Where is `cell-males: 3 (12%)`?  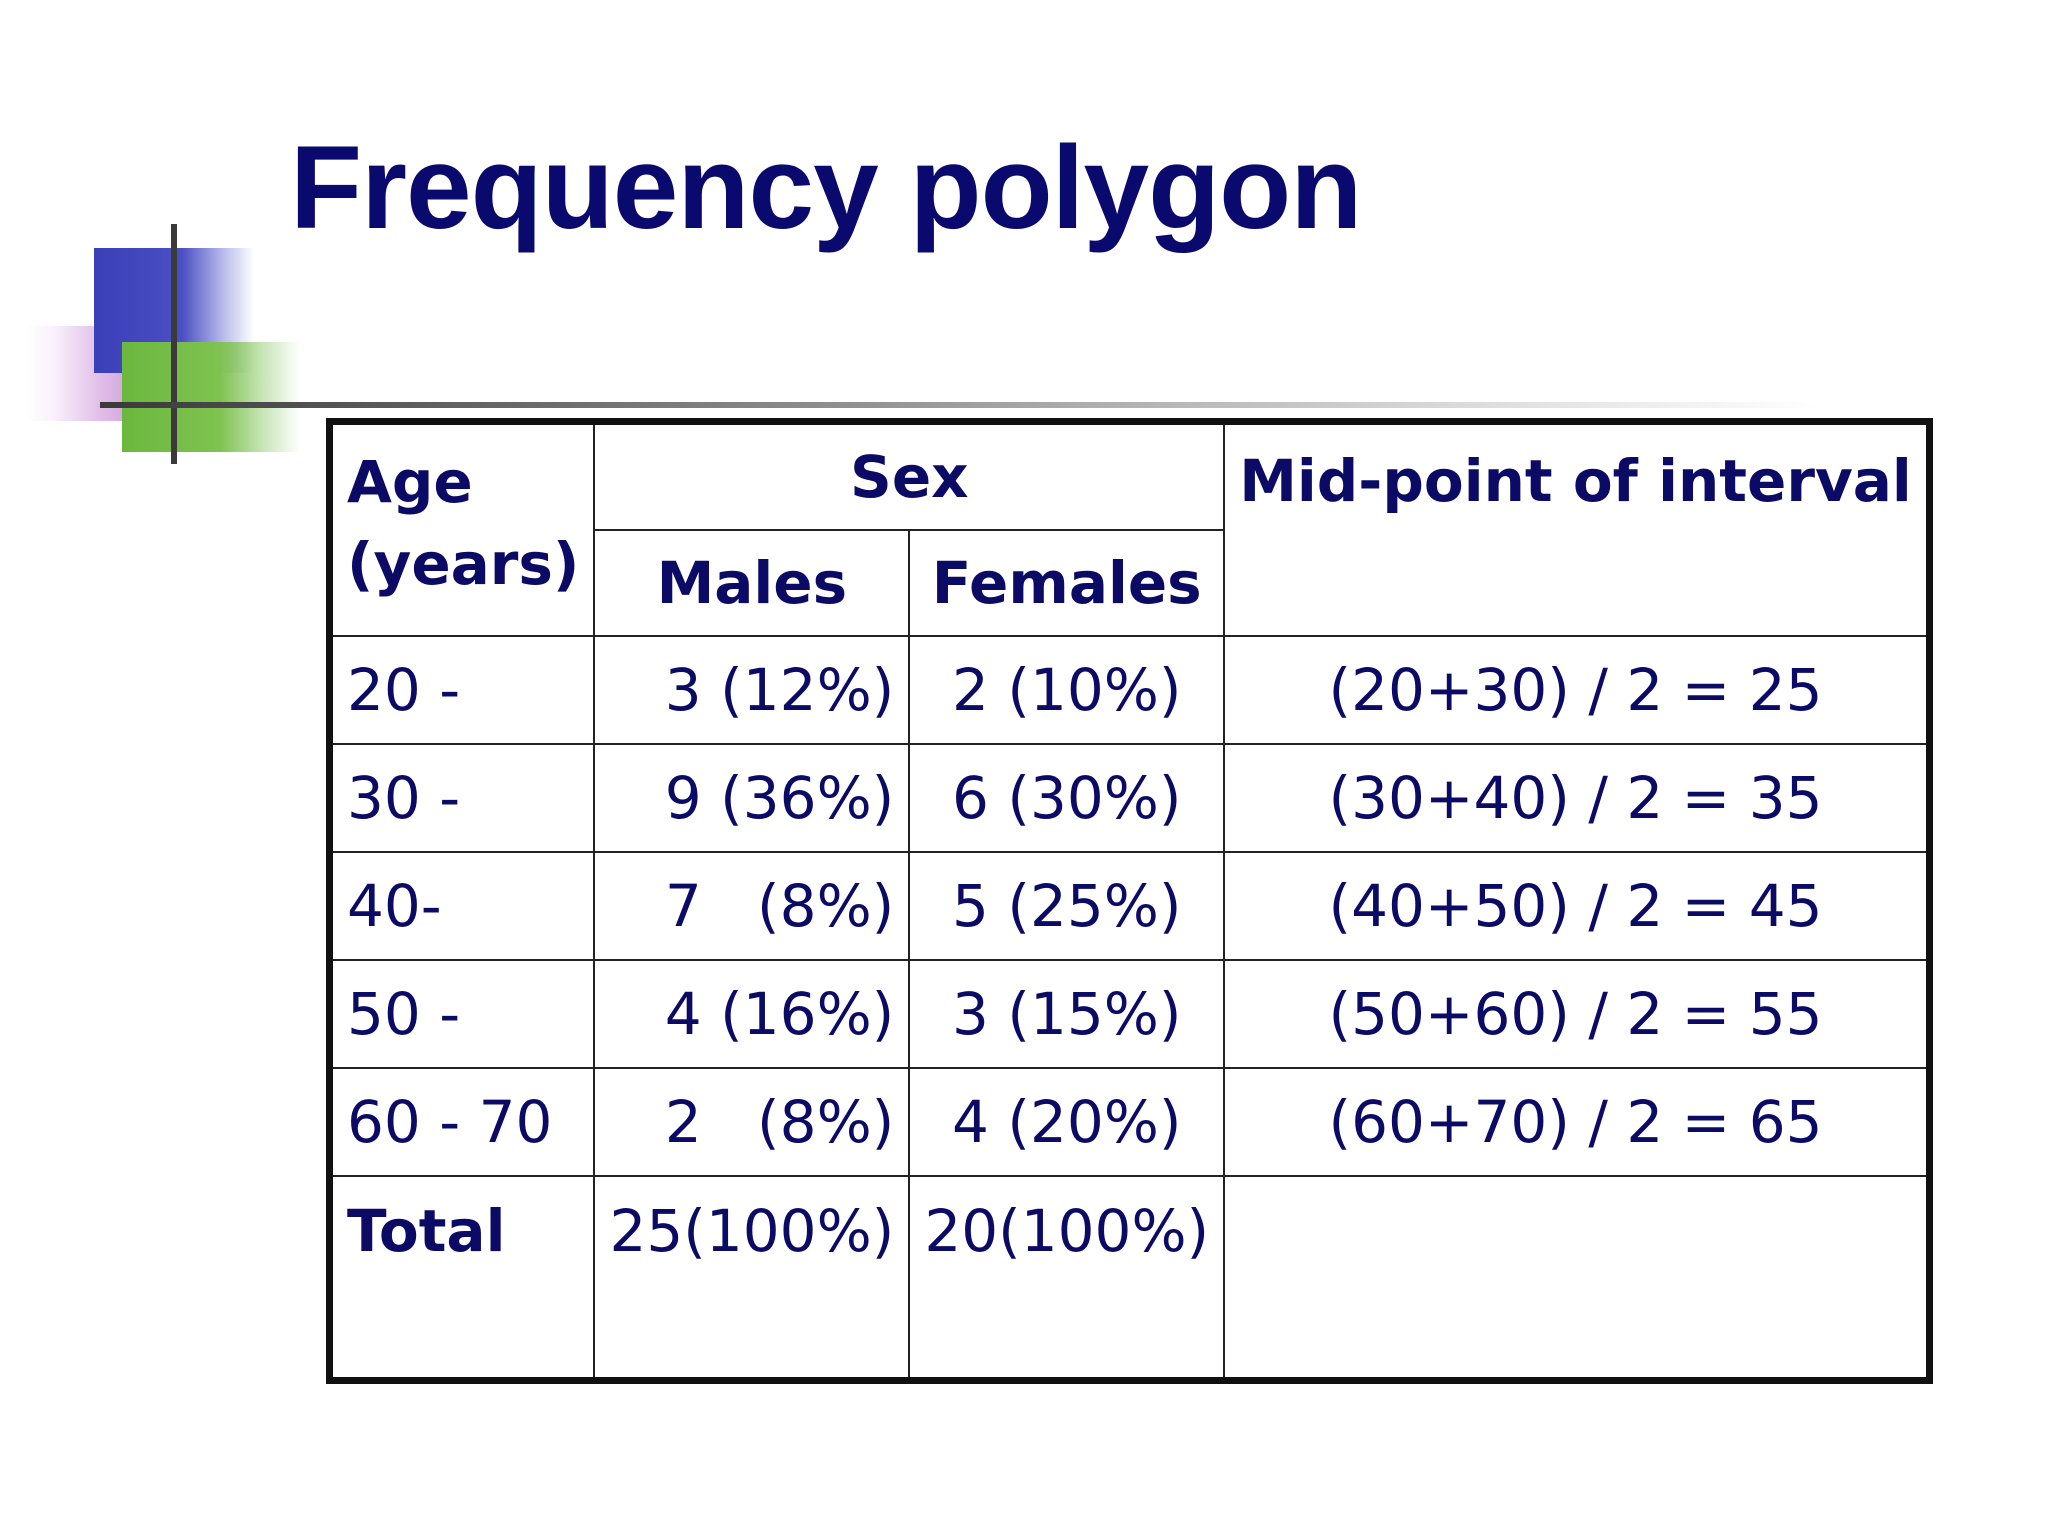 cell-males: 3 (12%) is located at coordinates (752, 690).